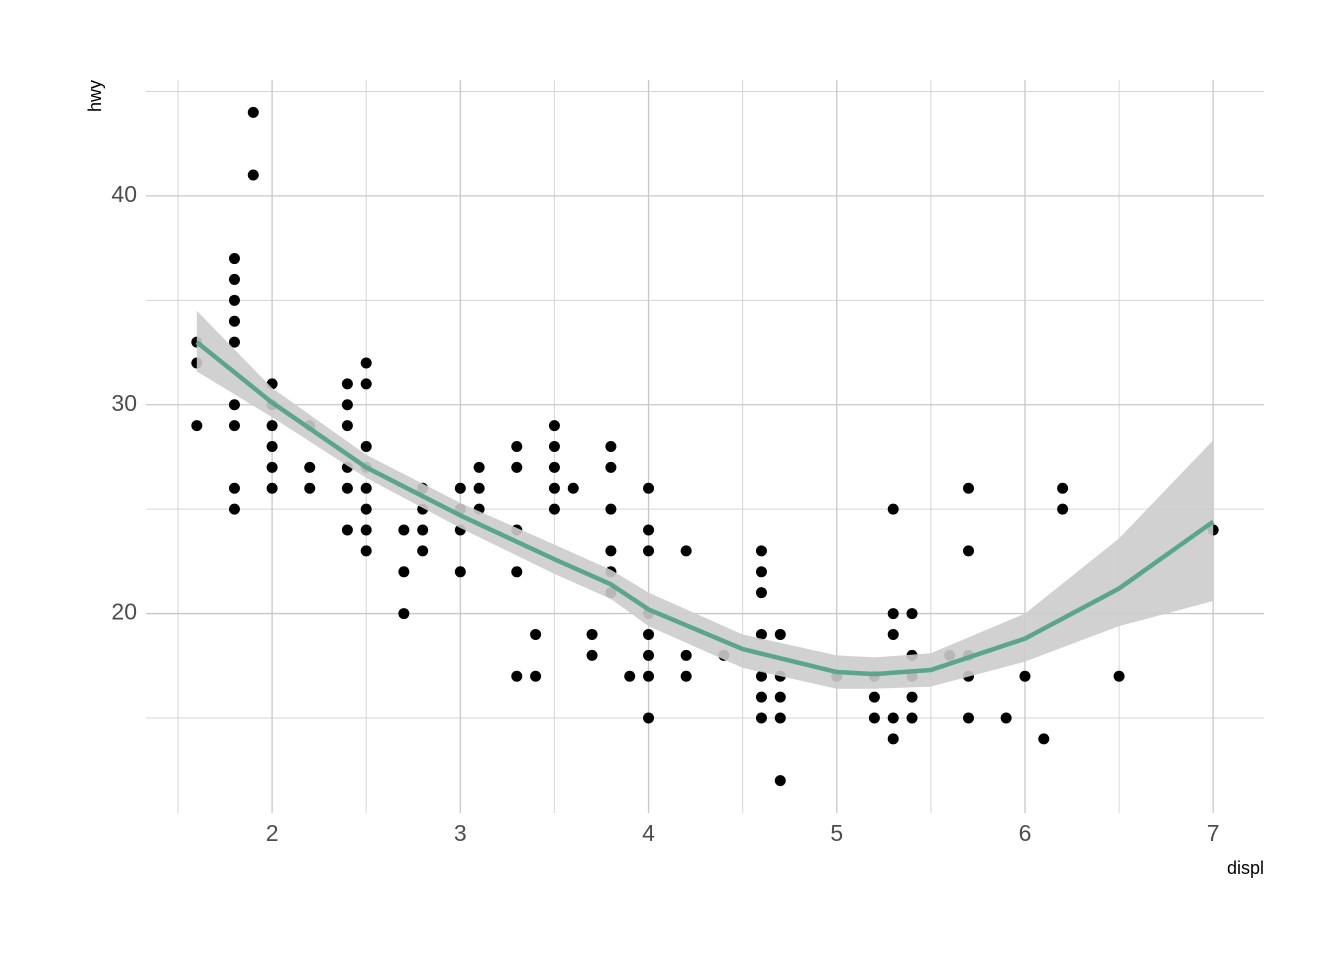 Image resolution: width=1344 pixels, height=960 pixels. What do you see at coordinates (1245, 868) in the screenshot?
I see `x-axis-title: displ` at bounding box center [1245, 868].